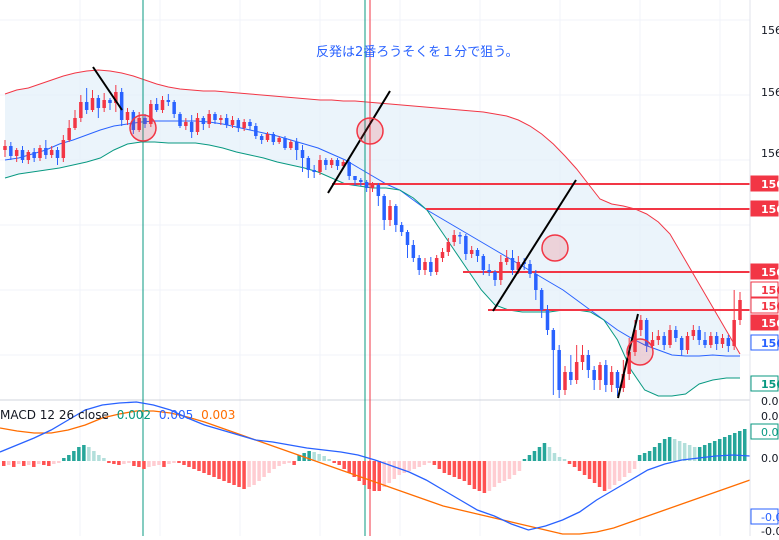 This screenshot has height=540, width=779. What do you see at coordinates (770, 530) in the screenshot?
I see `macd-axis-label: -0.0` at bounding box center [770, 530].